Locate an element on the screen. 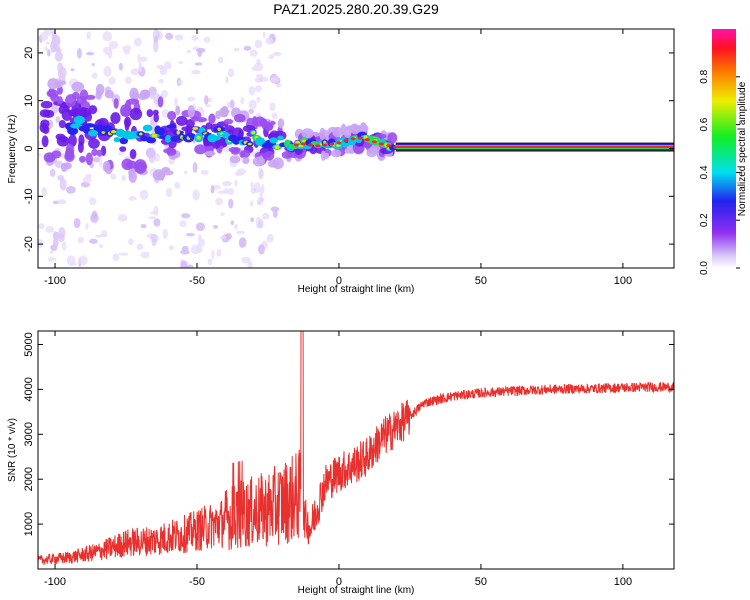  chart-title: PAZ1.2025.280.20.39.G29 is located at coordinates (356, 9).